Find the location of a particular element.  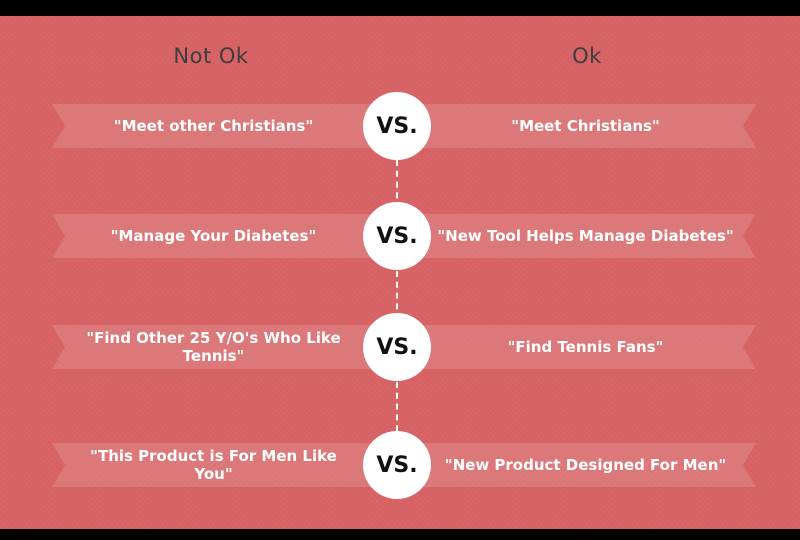

ok-ribbon: "Meet Christians" is located at coordinates (576, 126).